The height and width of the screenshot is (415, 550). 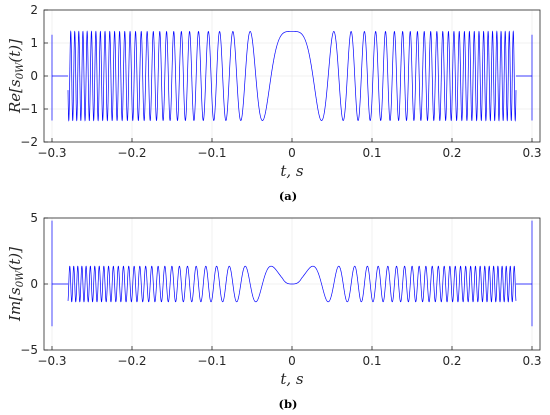 I want to click on x-ticks-a: −0.3 −0.2 −0.1 0 0.1 0.2 0.3, so click(x=289, y=149).